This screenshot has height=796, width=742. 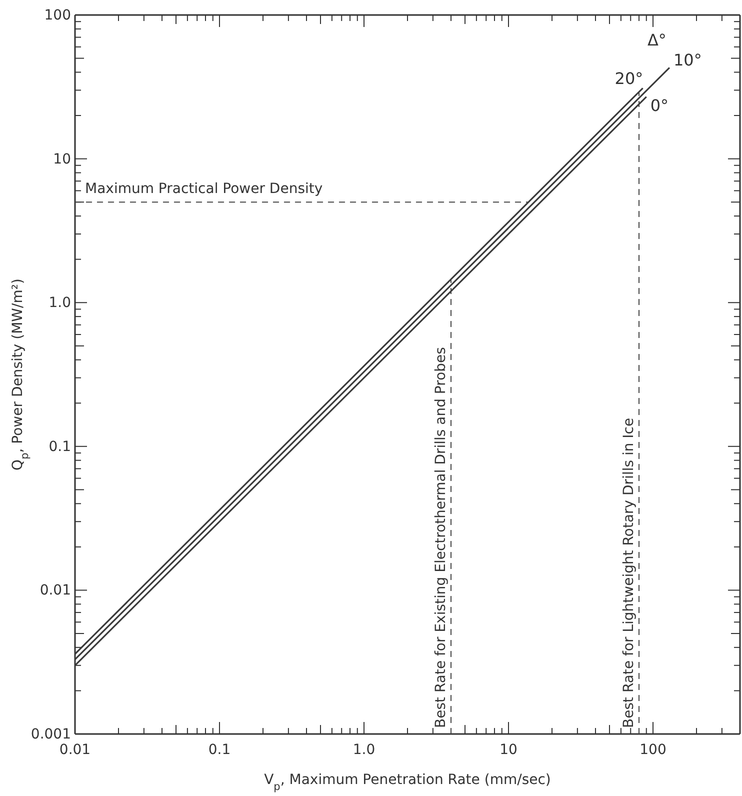 I want to click on series-label: 20°, so click(x=629, y=78).